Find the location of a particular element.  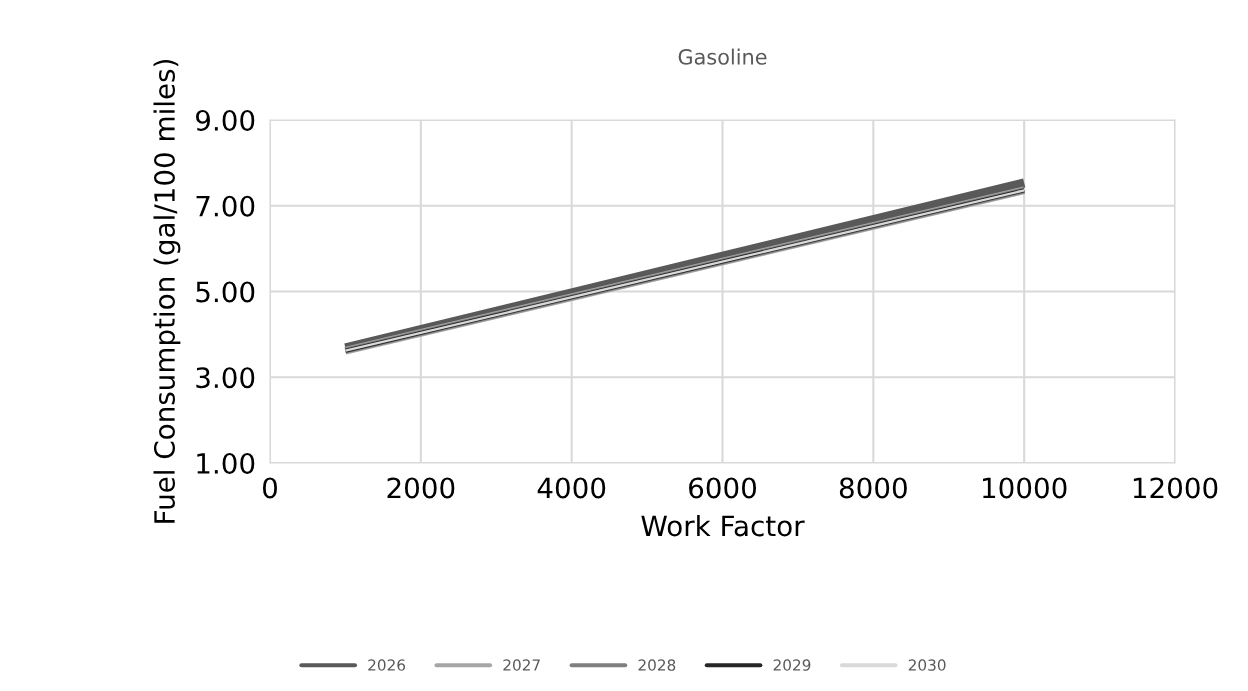

x-tick-label: 6000 is located at coordinates (722, 488).